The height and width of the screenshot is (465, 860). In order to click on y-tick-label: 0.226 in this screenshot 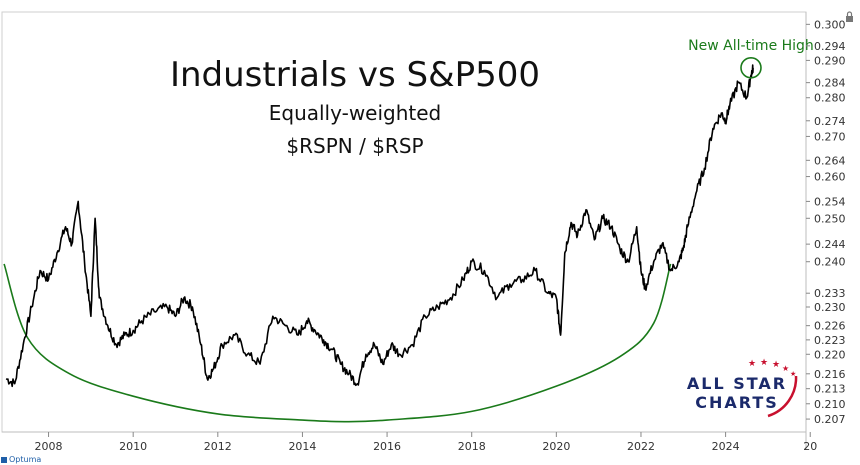, I will do `click(830, 326)`.